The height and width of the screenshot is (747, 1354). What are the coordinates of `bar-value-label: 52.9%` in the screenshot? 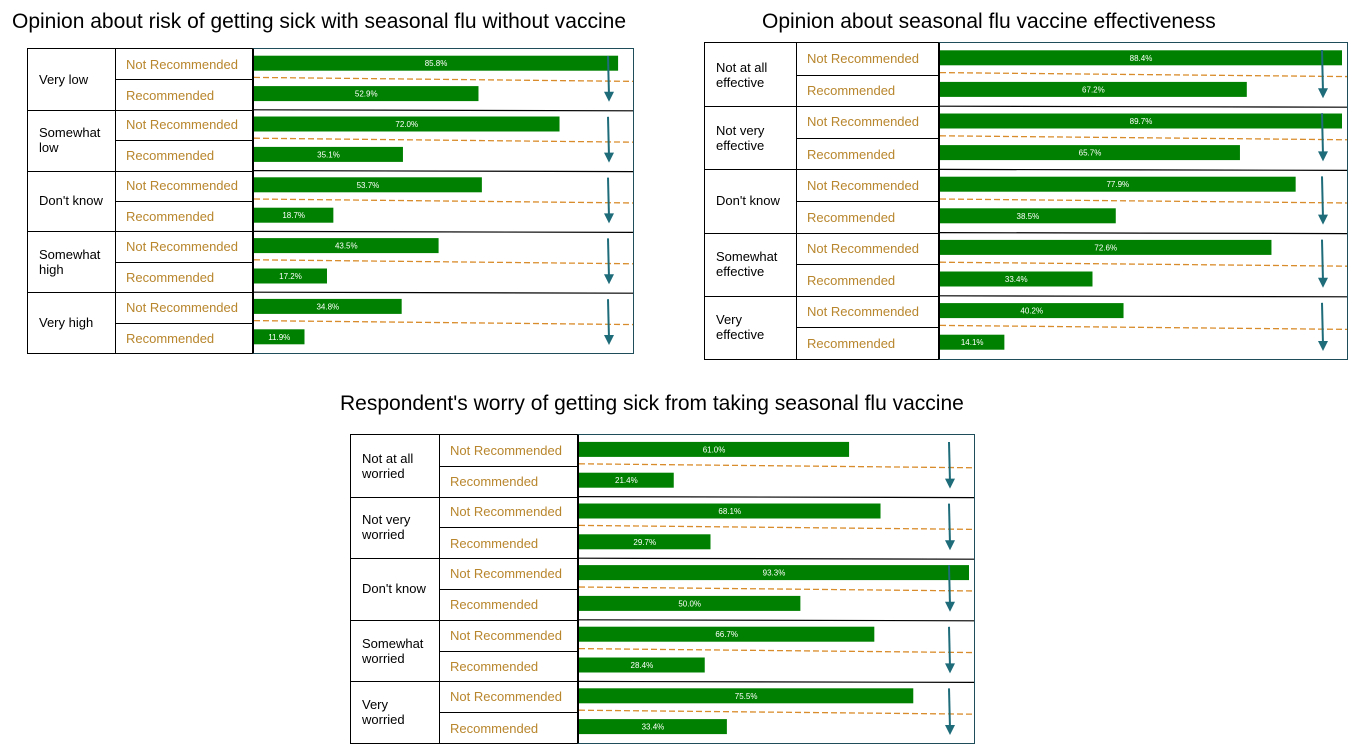 It's located at (366, 94).